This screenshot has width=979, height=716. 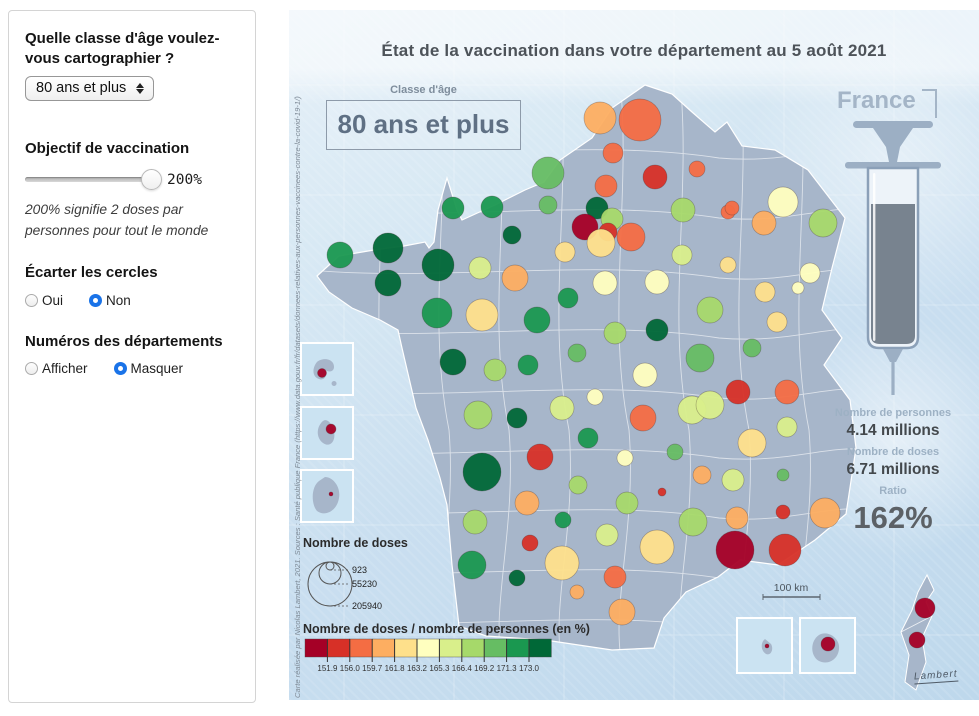 I want to click on radio-masquer-icon, so click(x=120, y=369).